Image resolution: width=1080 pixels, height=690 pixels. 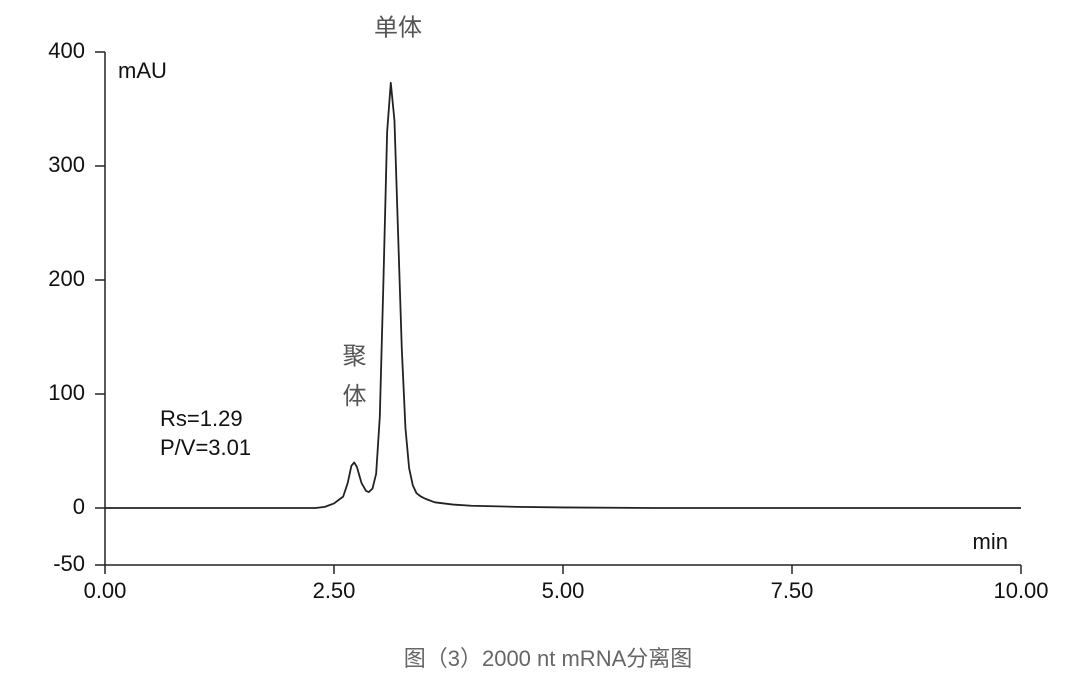 What do you see at coordinates (334, 590) in the screenshot?
I see `x-tick-label: 2.50` at bounding box center [334, 590].